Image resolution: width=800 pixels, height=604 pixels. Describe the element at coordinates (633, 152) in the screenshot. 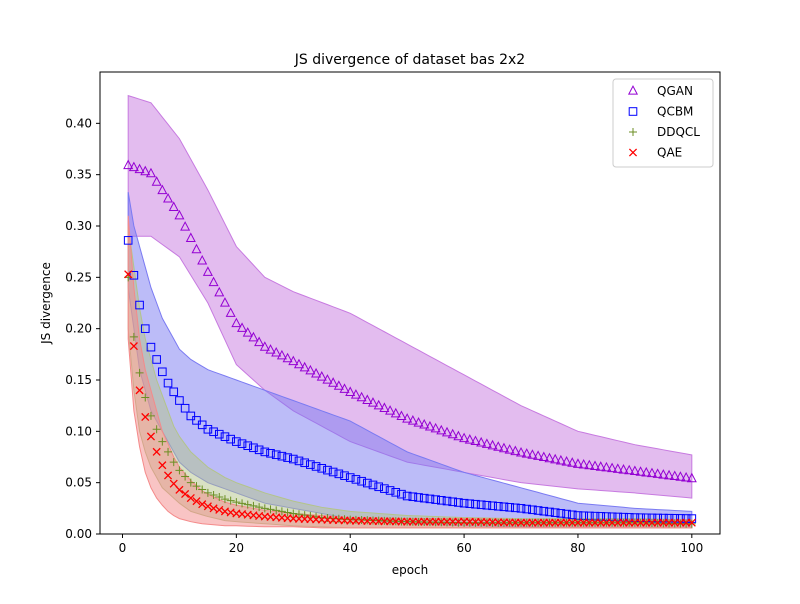

I see `legend-marker-qae` at that location.